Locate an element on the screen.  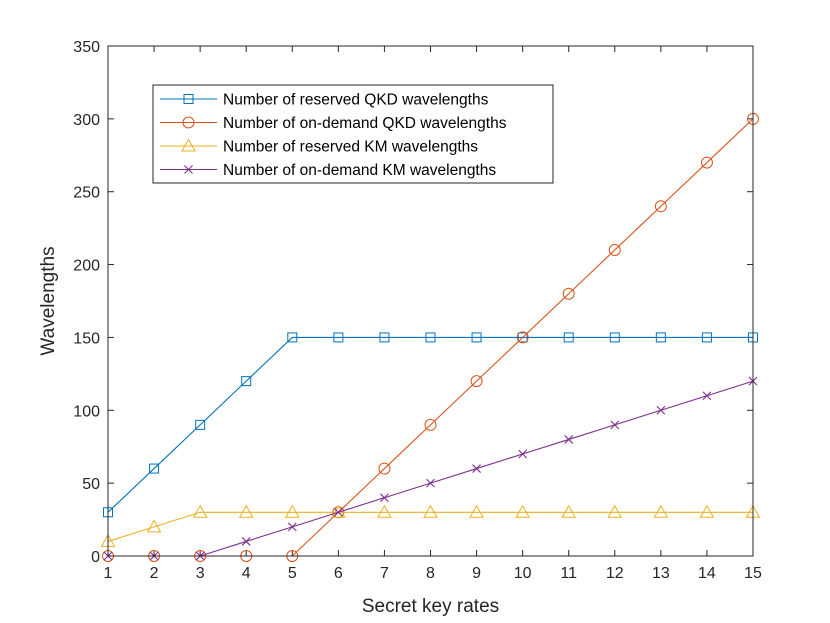
x-tick-label: 10 is located at coordinates (523, 573).